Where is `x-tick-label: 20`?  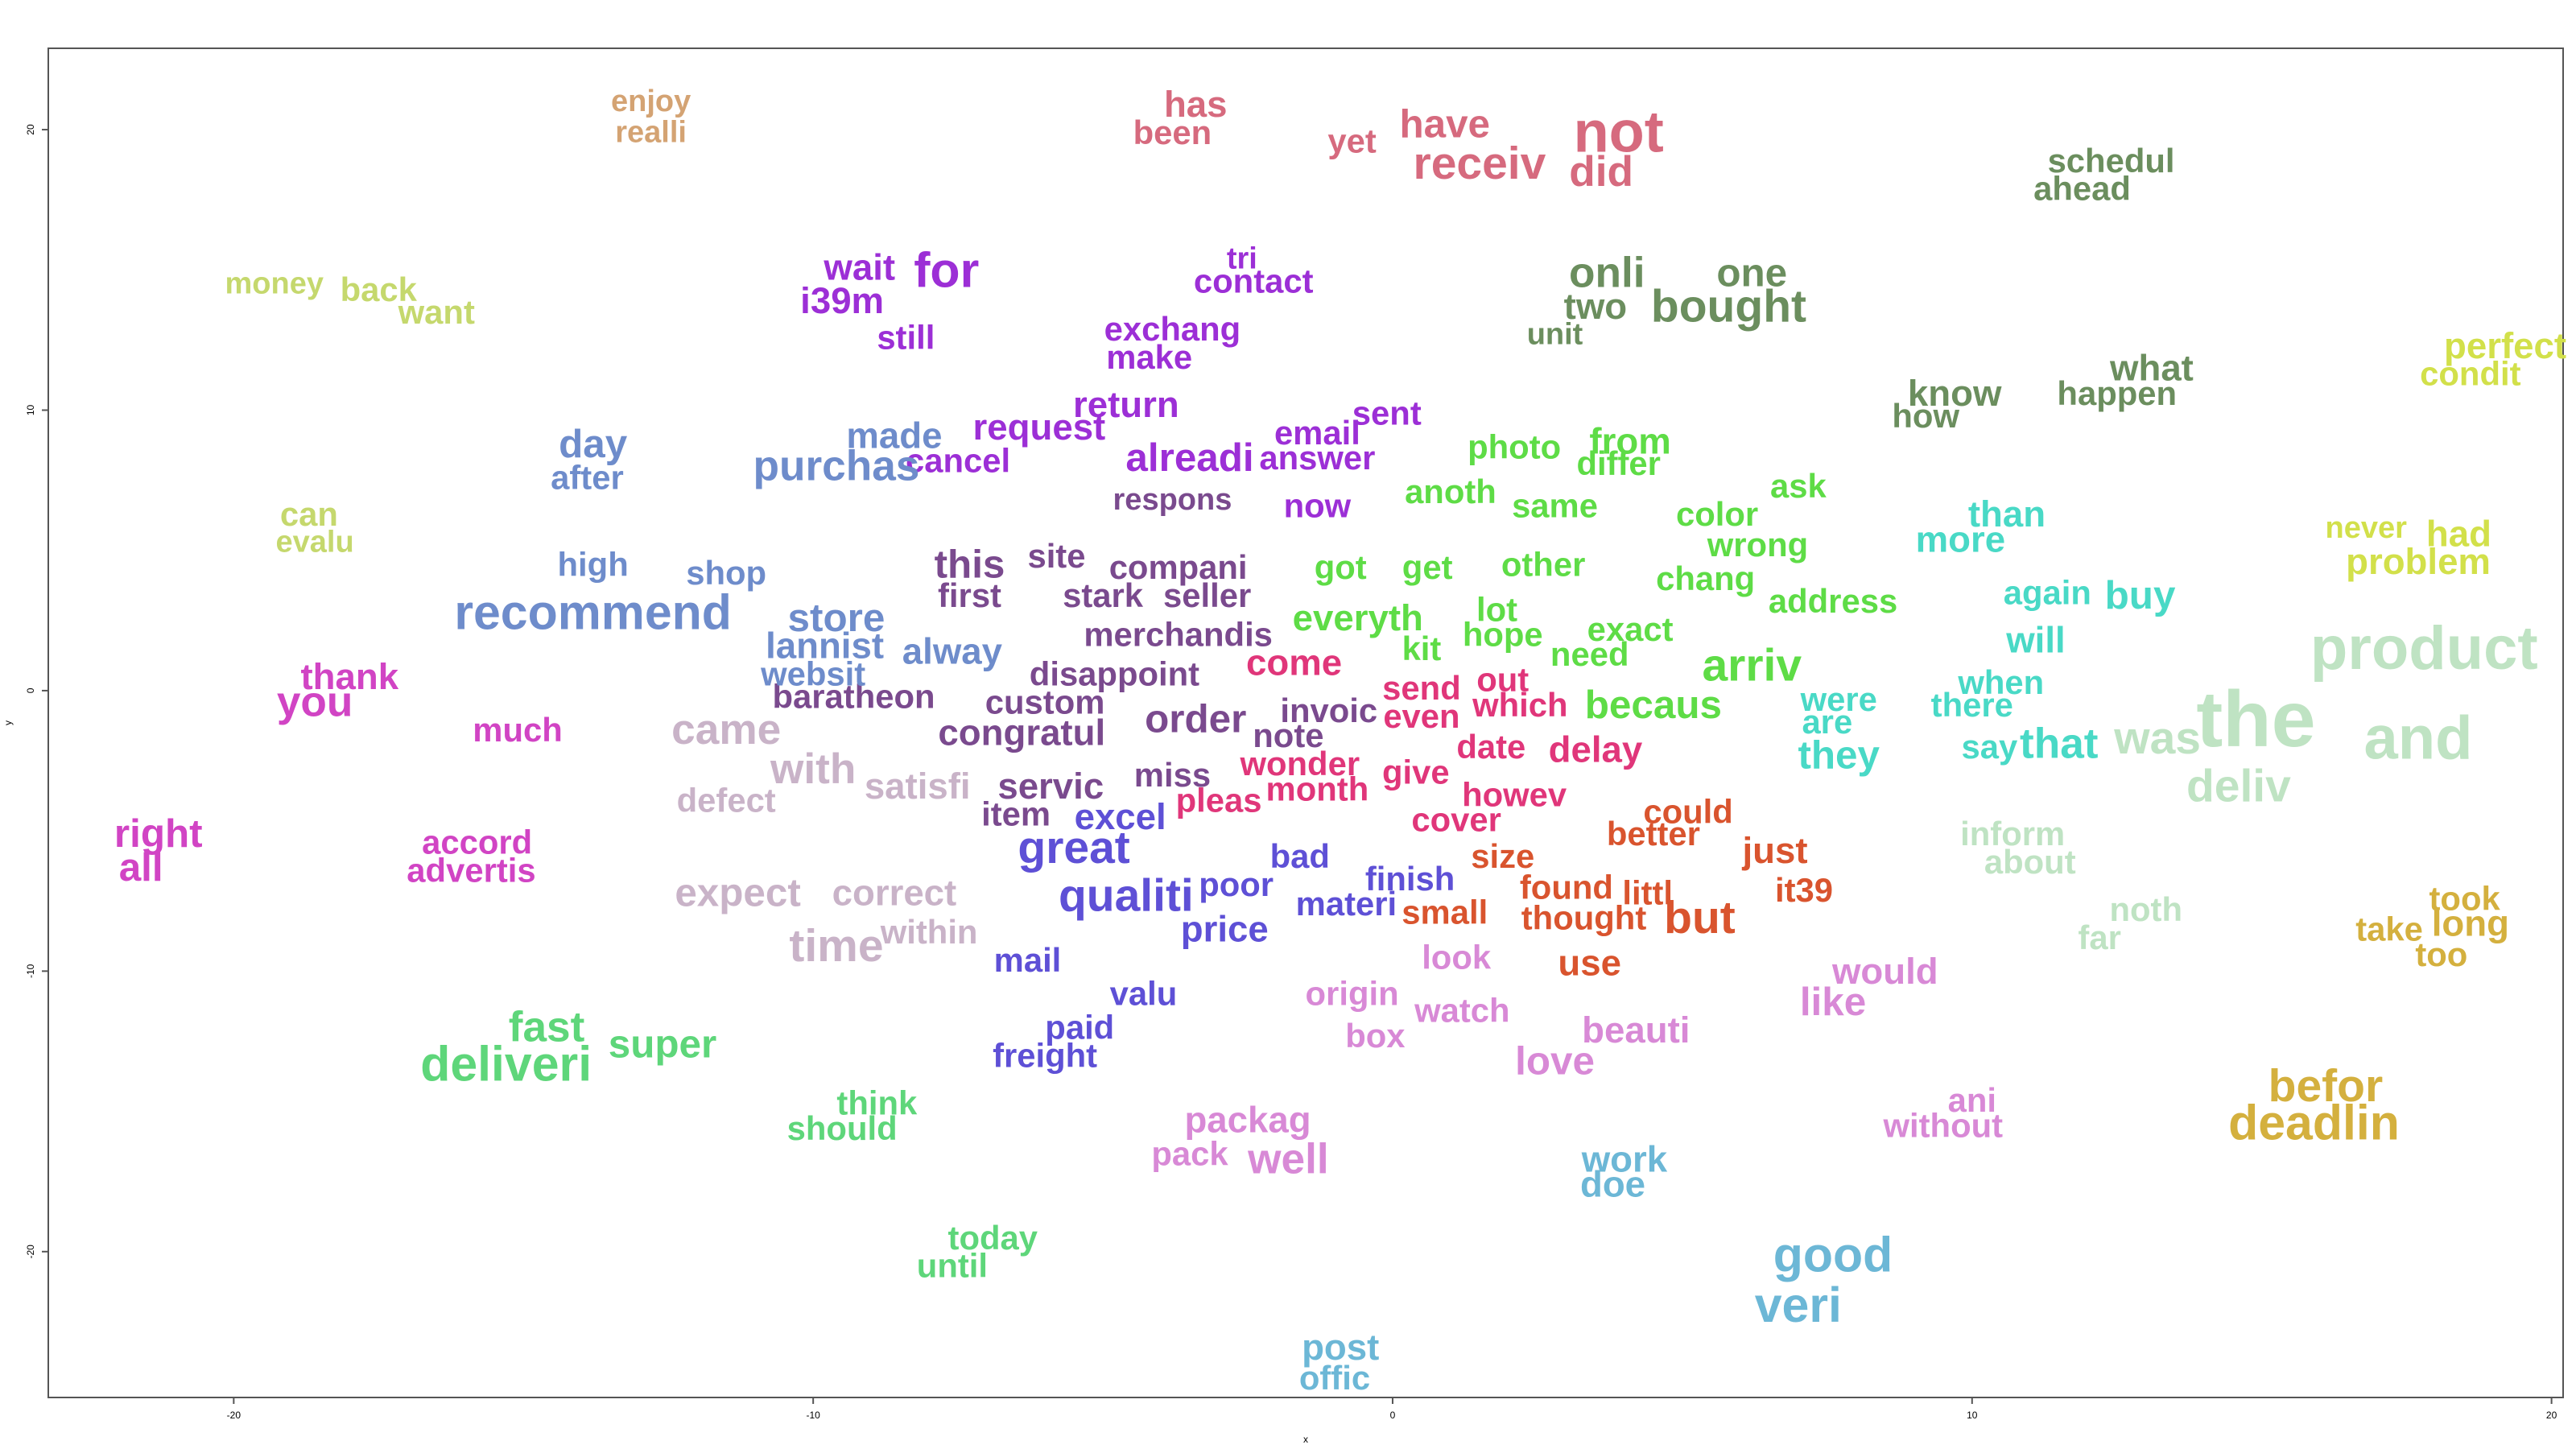 x-tick-label: 20 is located at coordinates (2551, 1415).